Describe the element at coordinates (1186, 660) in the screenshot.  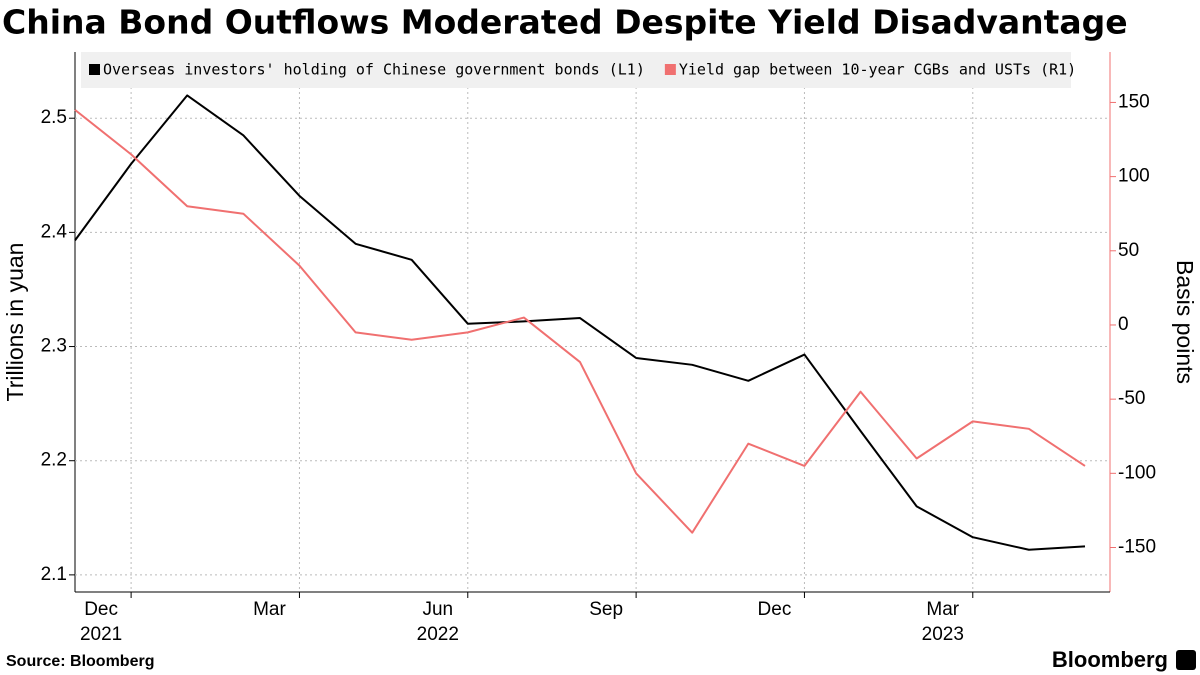
I see `brand-icon` at that location.